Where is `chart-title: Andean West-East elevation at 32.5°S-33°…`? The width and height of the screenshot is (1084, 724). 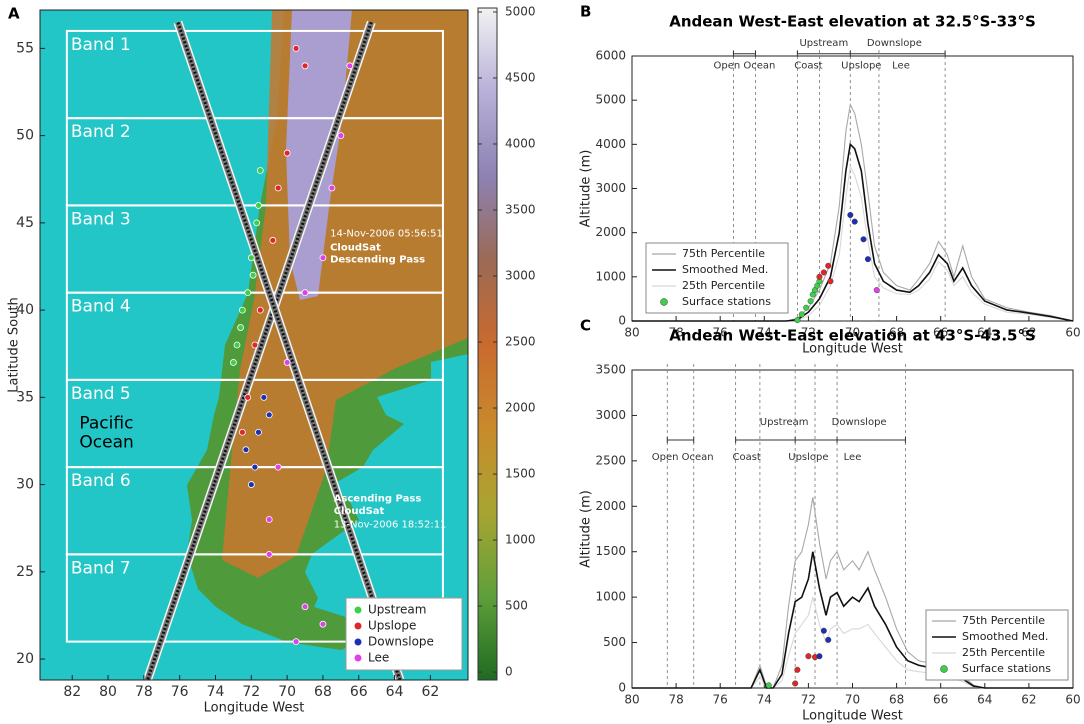 chart-title: Andean West-East elevation at 32.5°S-33°… is located at coordinates (852, 22).